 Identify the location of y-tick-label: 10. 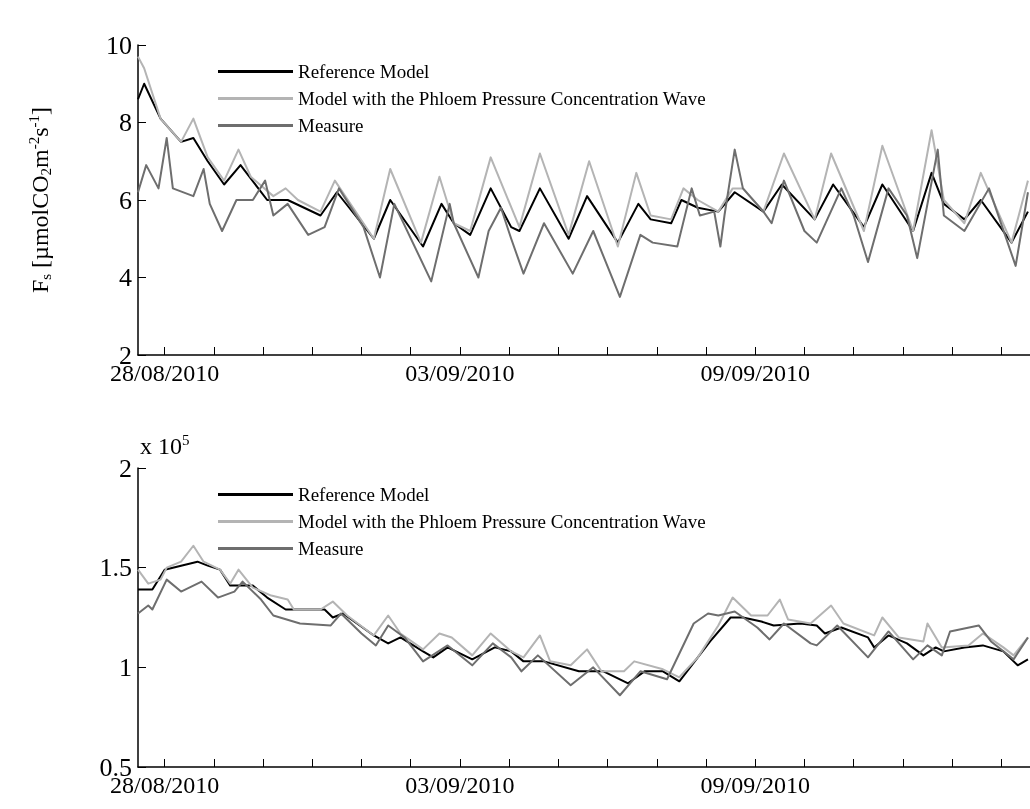
(119, 45).